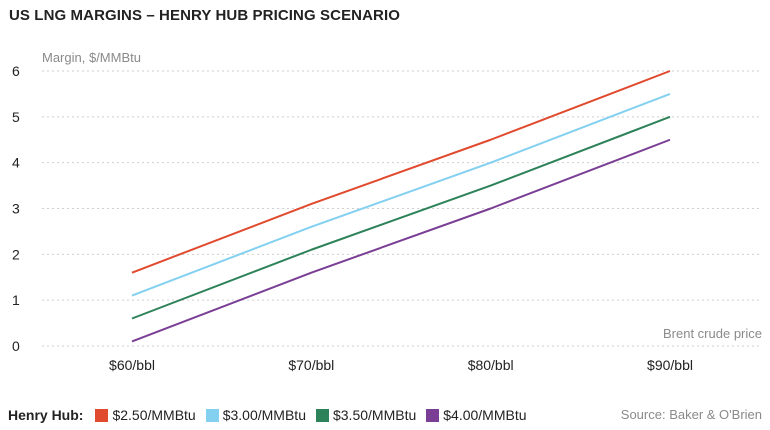  What do you see at coordinates (16, 254) in the screenshot?
I see `y-tick-label: 2` at bounding box center [16, 254].